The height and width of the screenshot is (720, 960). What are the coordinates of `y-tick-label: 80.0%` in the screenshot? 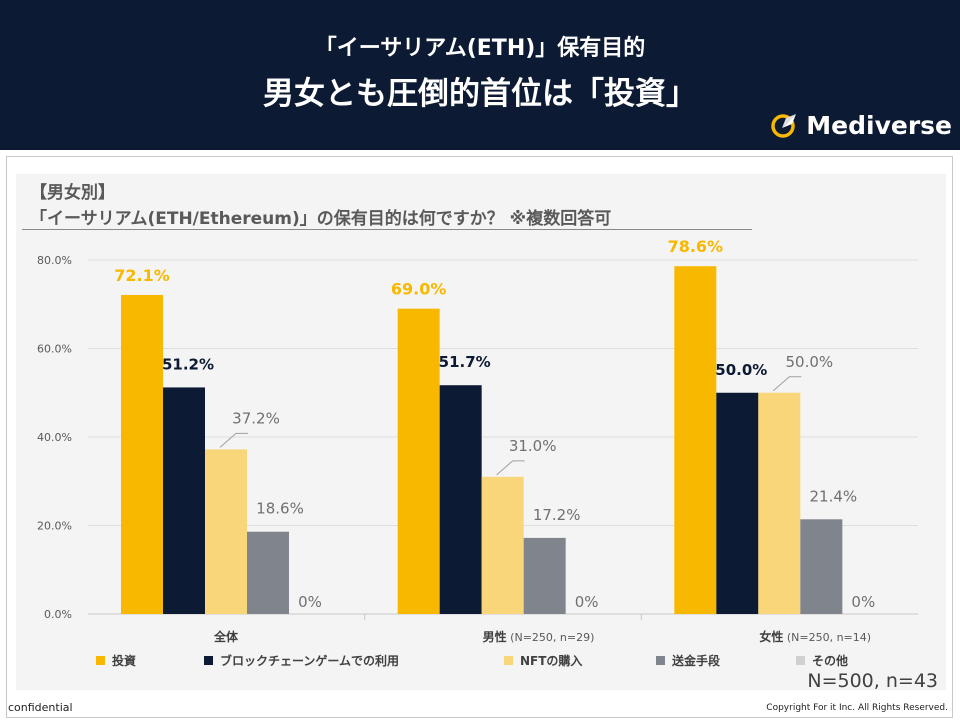 It's located at (54, 260).